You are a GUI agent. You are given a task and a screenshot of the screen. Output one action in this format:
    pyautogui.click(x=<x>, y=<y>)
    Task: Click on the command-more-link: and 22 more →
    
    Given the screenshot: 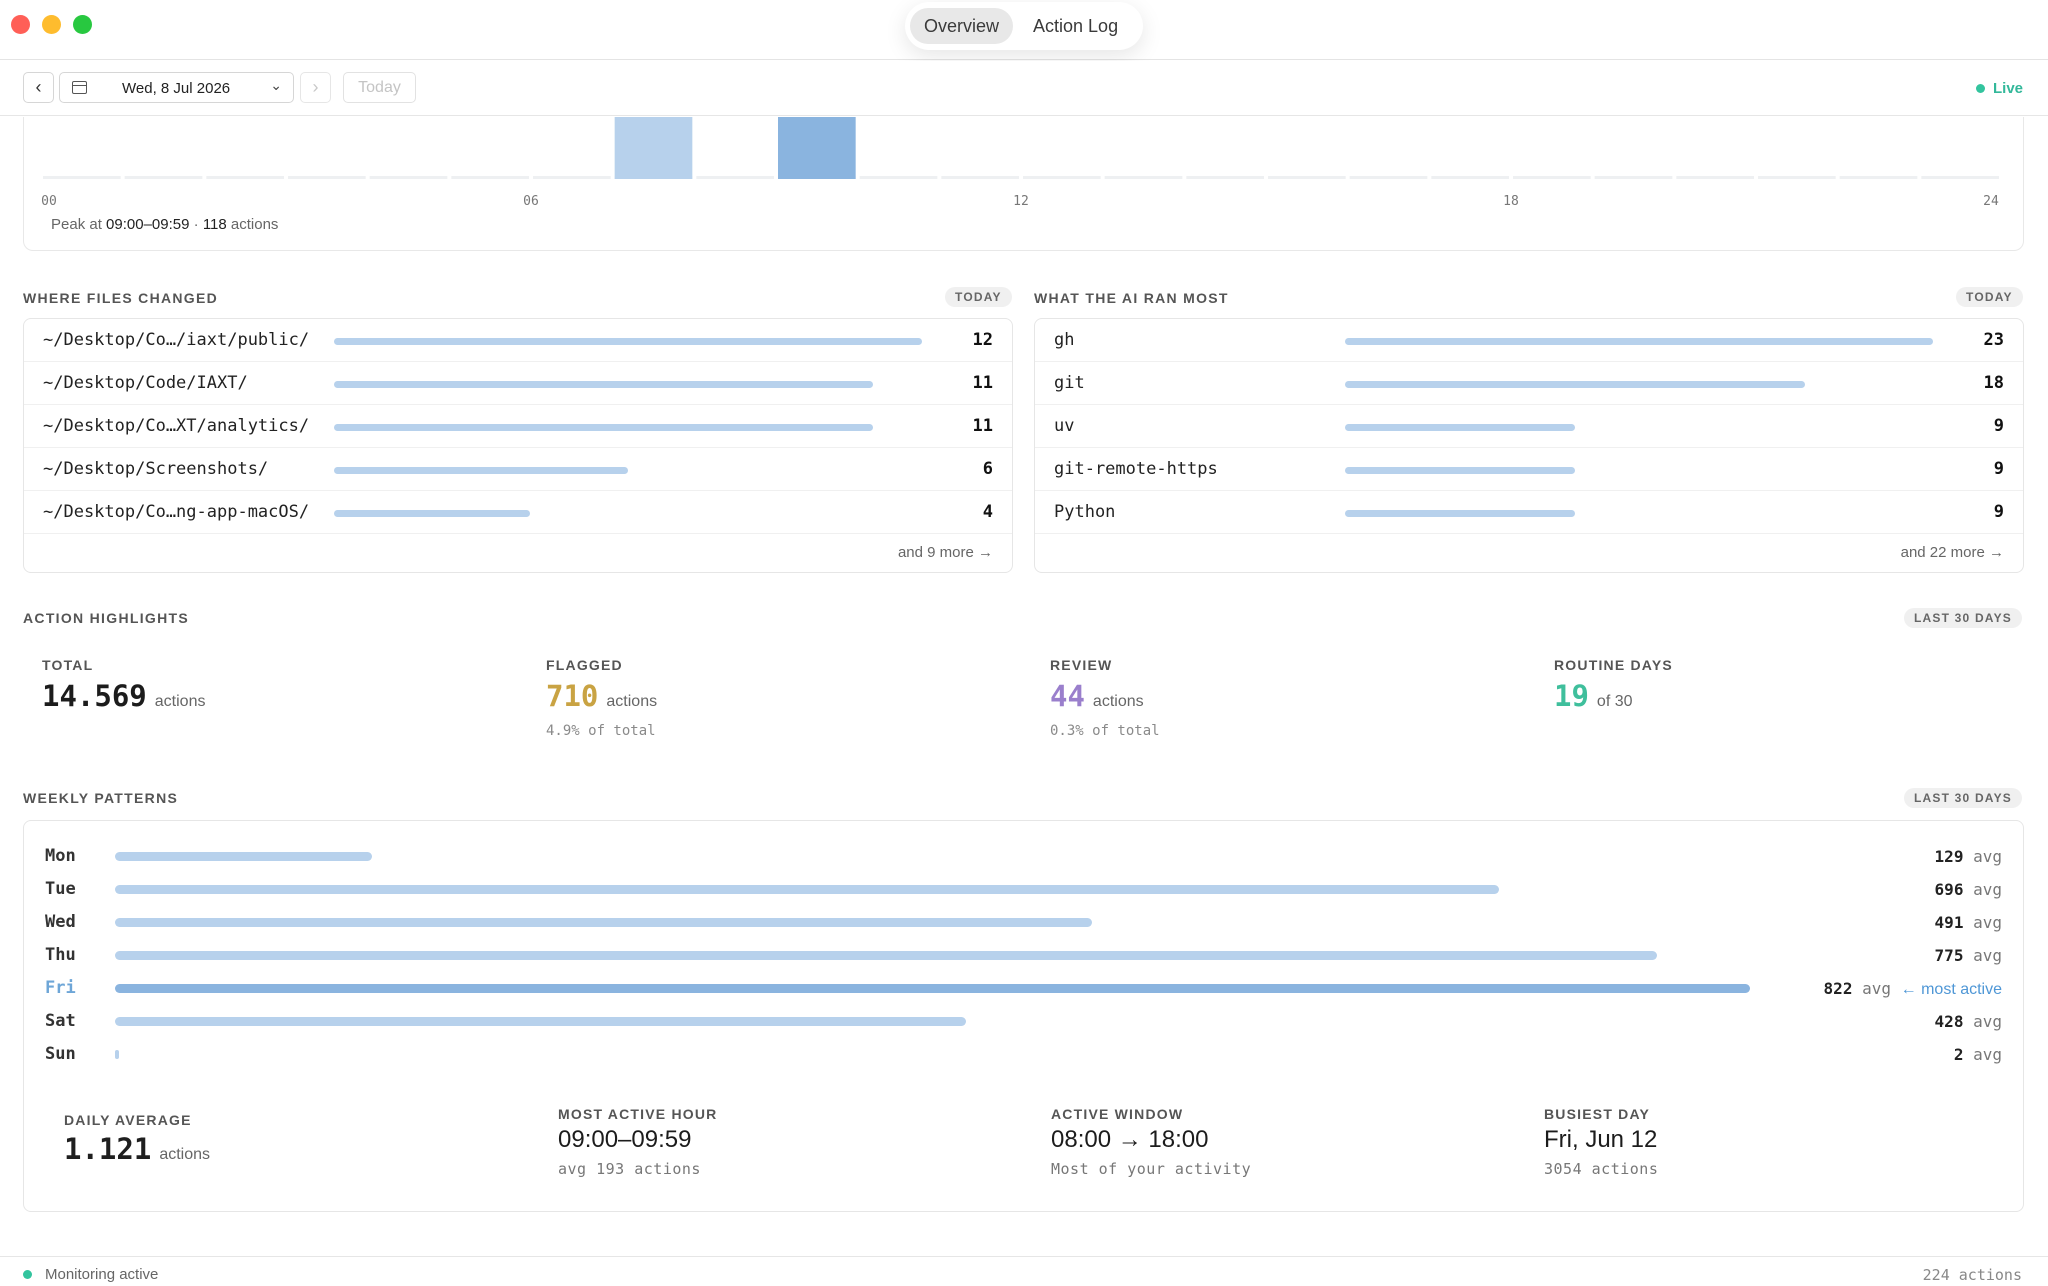 What is the action you would take?
    pyautogui.click(x=1952, y=552)
    